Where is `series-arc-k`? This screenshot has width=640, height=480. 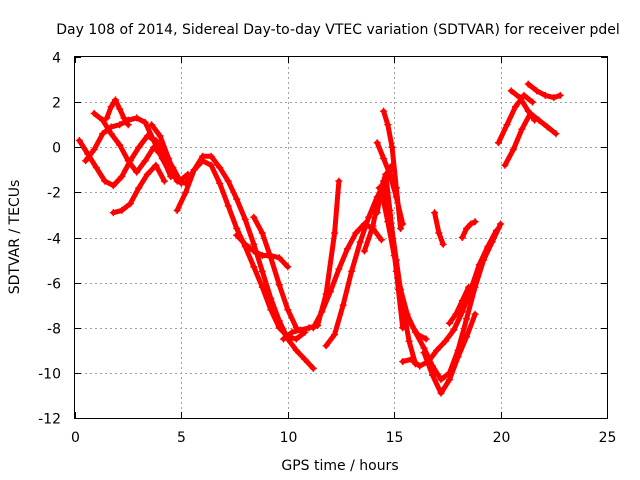 series-arc-k is located at coordinates (347, 276).